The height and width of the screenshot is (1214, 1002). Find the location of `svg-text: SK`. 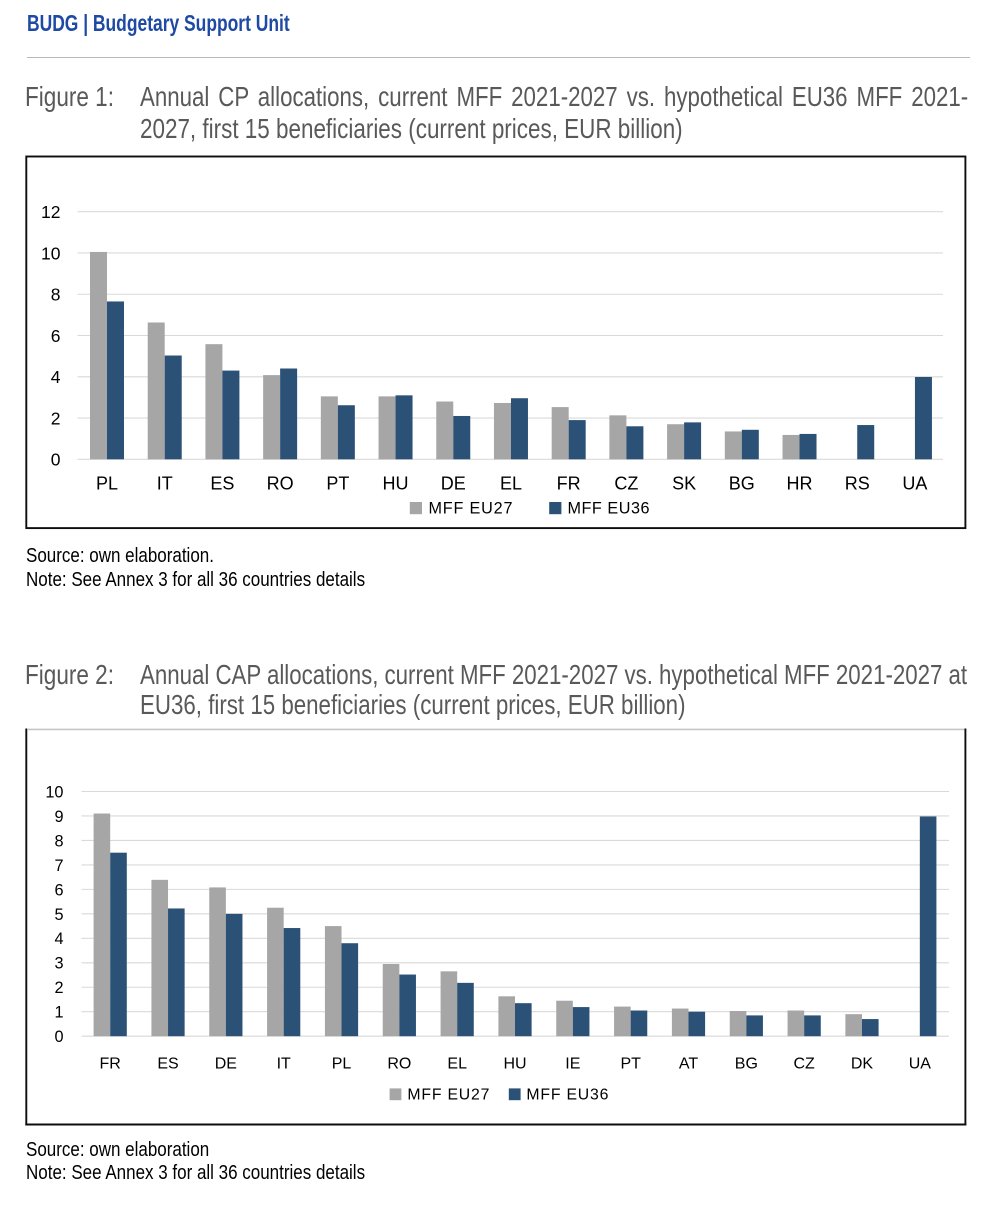

svg-text: SK is located at coordinates (684, 483).